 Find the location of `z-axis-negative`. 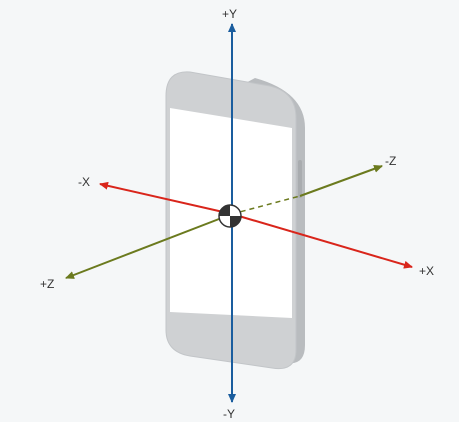

z-axis-negative is located at coordinates (341, 180).